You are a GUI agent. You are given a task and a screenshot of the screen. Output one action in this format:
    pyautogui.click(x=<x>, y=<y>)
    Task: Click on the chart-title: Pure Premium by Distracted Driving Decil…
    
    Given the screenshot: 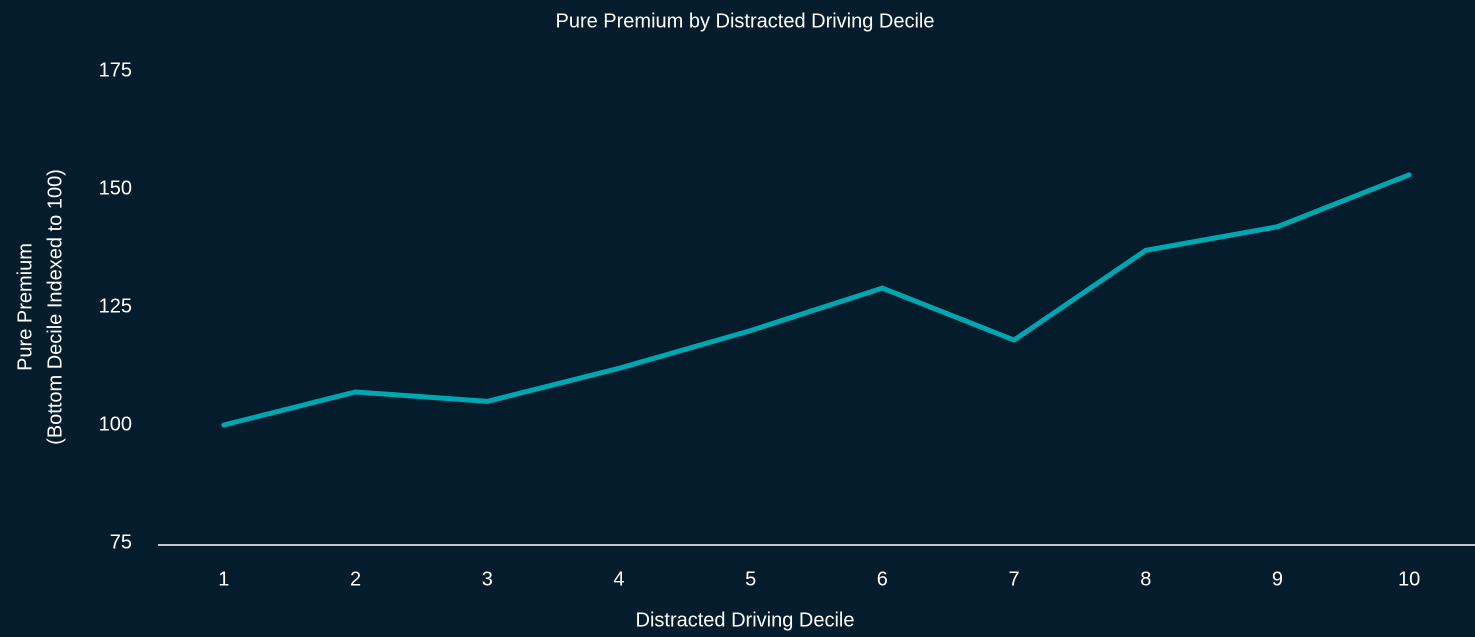 What is the action you would take?
    pyautogui.click(x=744, y=21)
    